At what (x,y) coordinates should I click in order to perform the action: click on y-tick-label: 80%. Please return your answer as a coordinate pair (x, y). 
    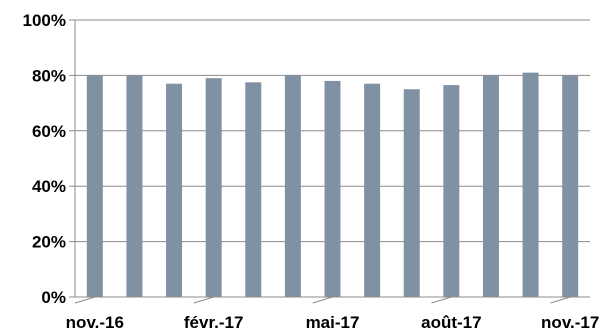
    Looking at the image, I should click on (49, 75).